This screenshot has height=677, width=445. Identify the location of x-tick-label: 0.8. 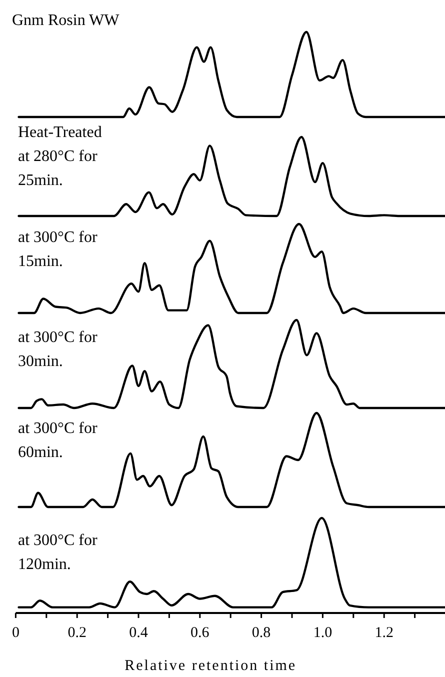
(261, 633).